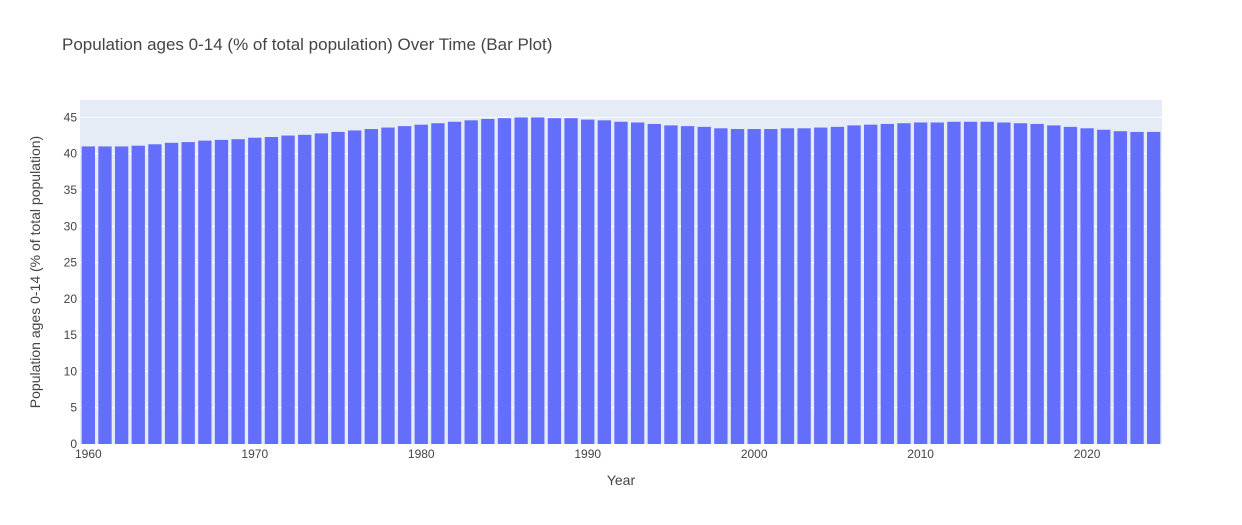 This screenshot has height=525, width=1242. Describe the element at coordinates (1037, 283) in the screenshot. I see `bar-2017` at that location.